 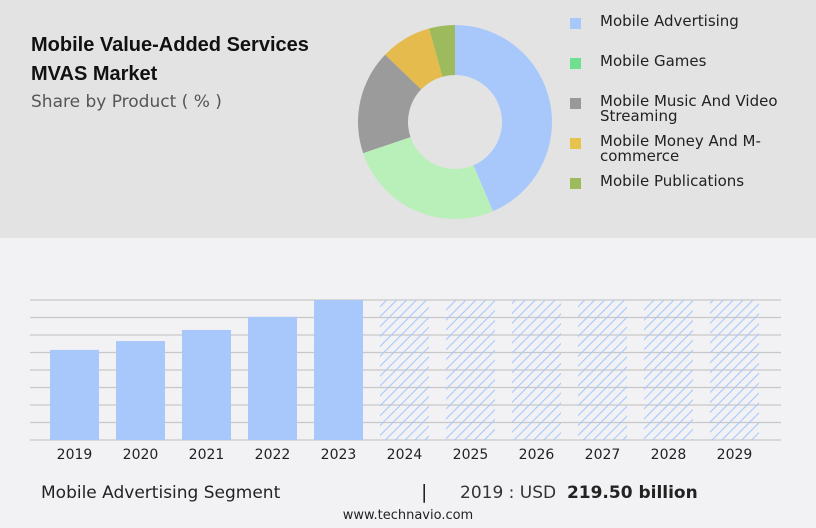 What do you see at coordinates (508, 493) in the screenshot?
I see `year-label: 2019 : USD` at bounding box center [508, 493].